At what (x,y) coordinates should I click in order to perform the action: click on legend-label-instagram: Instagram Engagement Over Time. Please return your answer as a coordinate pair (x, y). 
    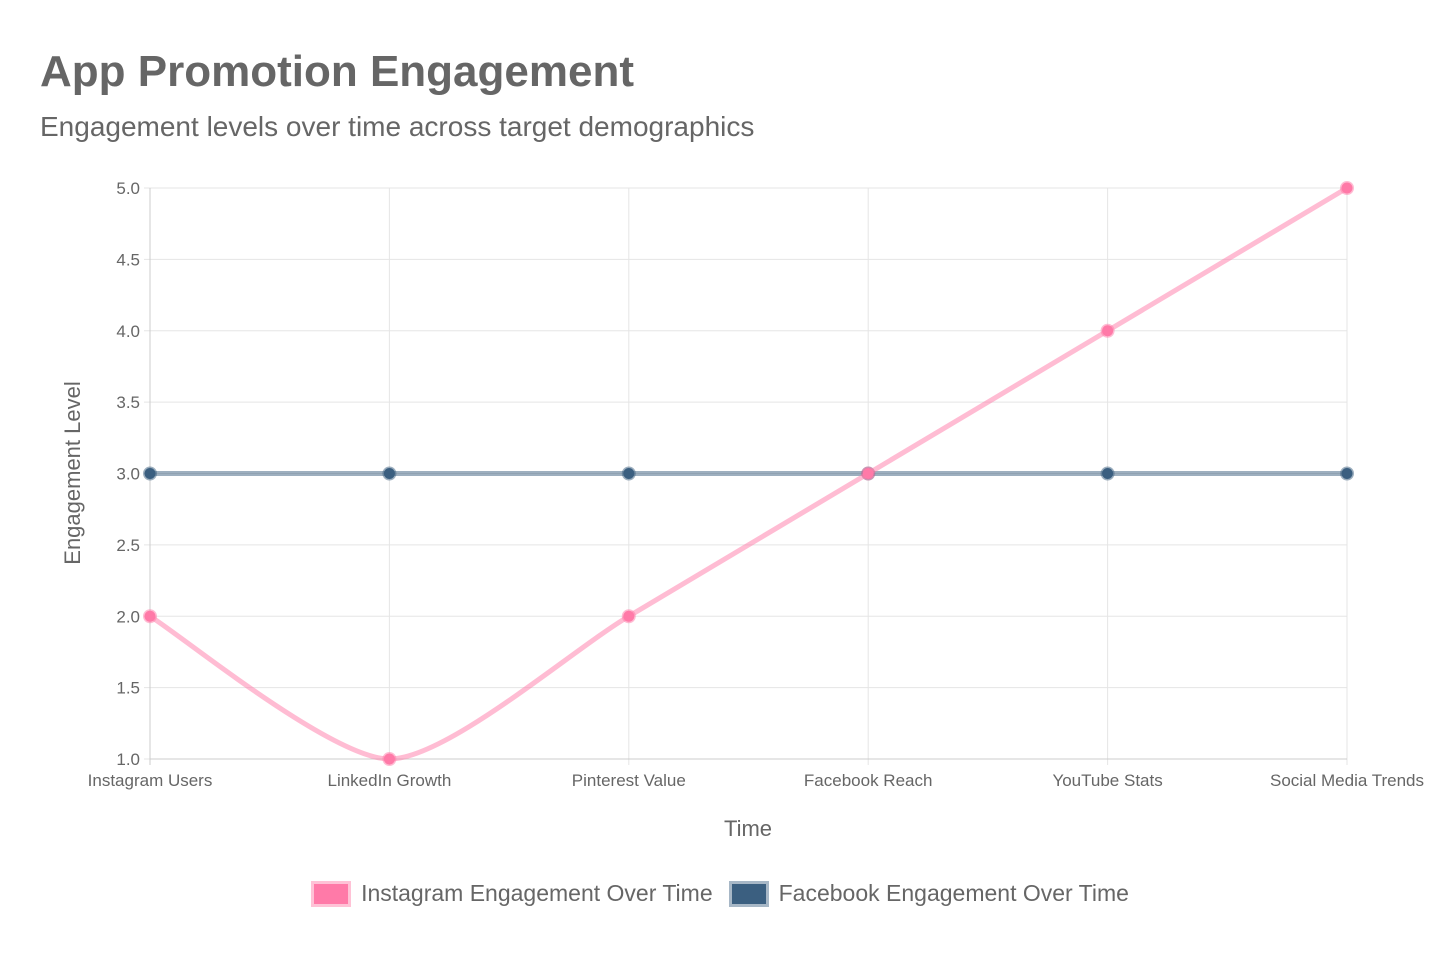
    Looking at the image, I should click on (537, 893).